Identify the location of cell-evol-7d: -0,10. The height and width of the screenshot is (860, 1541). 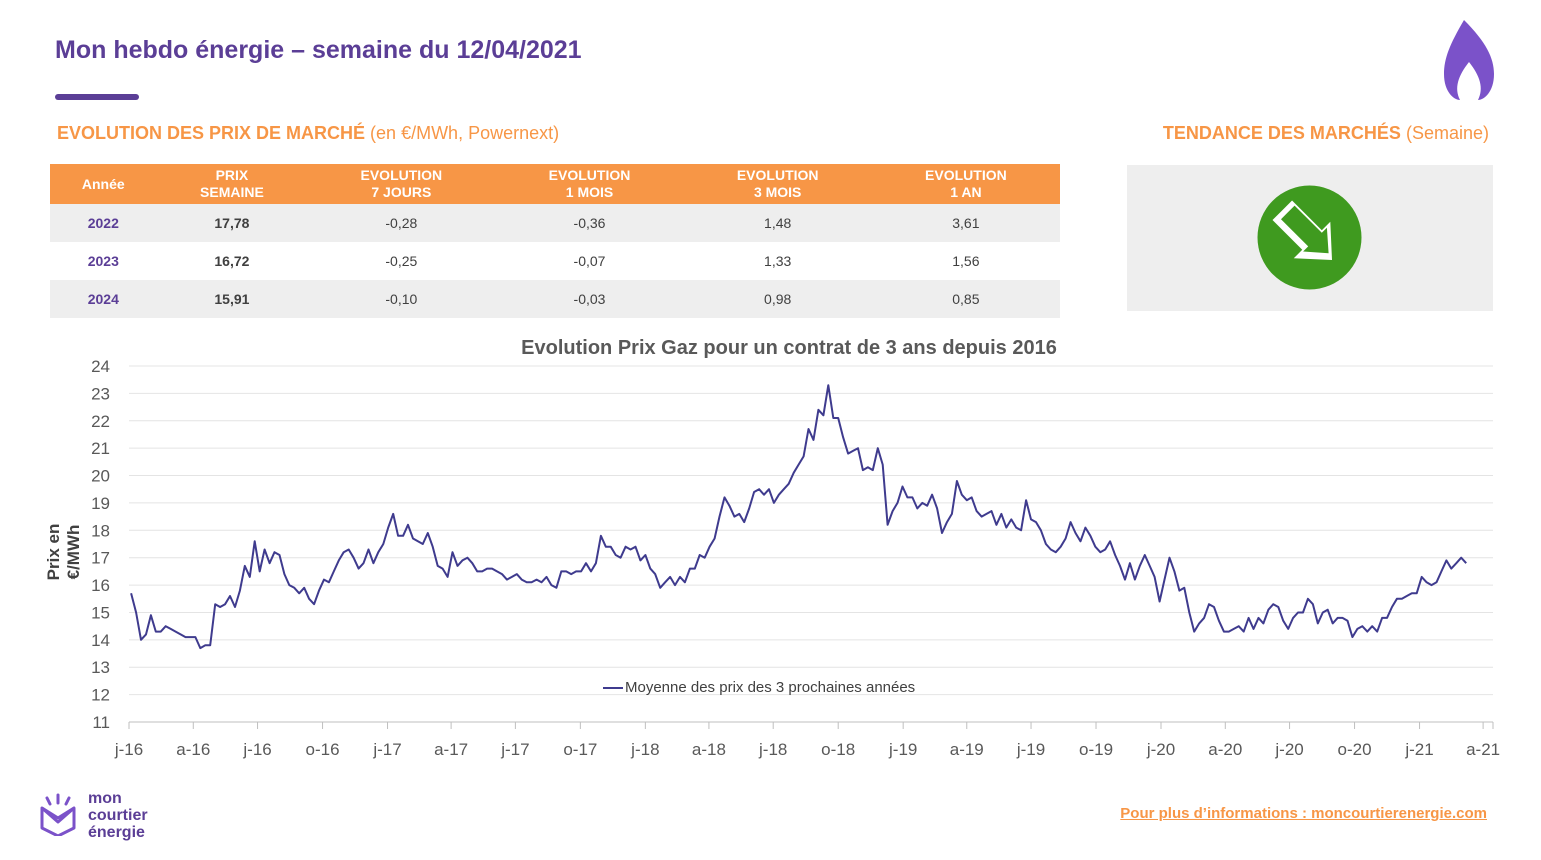
(401, 299).